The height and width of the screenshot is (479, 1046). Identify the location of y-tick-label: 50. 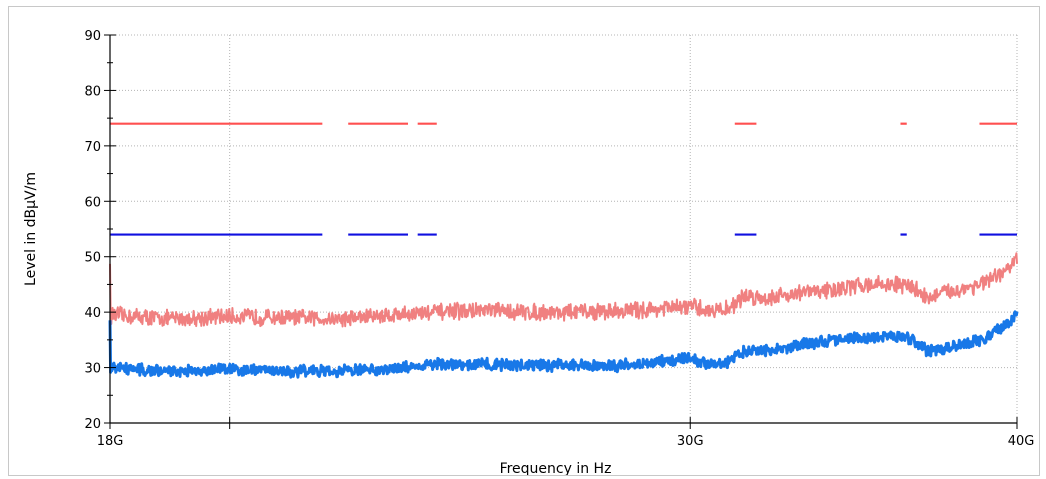
(92, 258).